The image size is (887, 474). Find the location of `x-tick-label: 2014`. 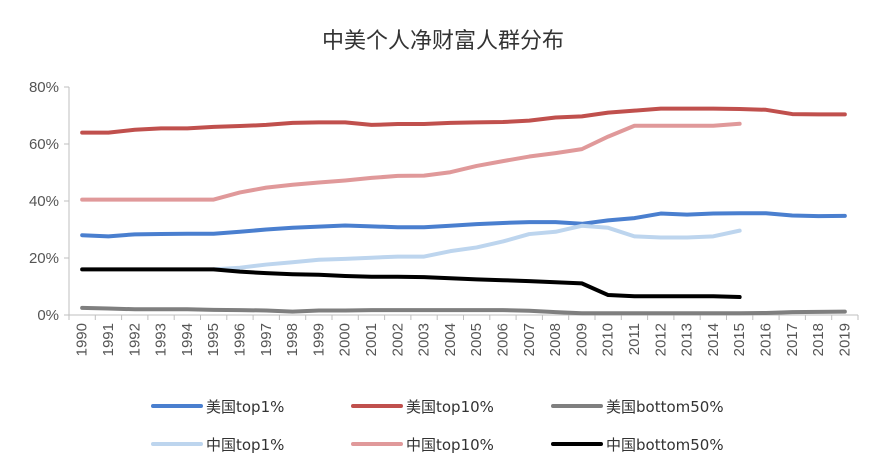

x-tick-label: 2014 is located at coordinates (713, 339).